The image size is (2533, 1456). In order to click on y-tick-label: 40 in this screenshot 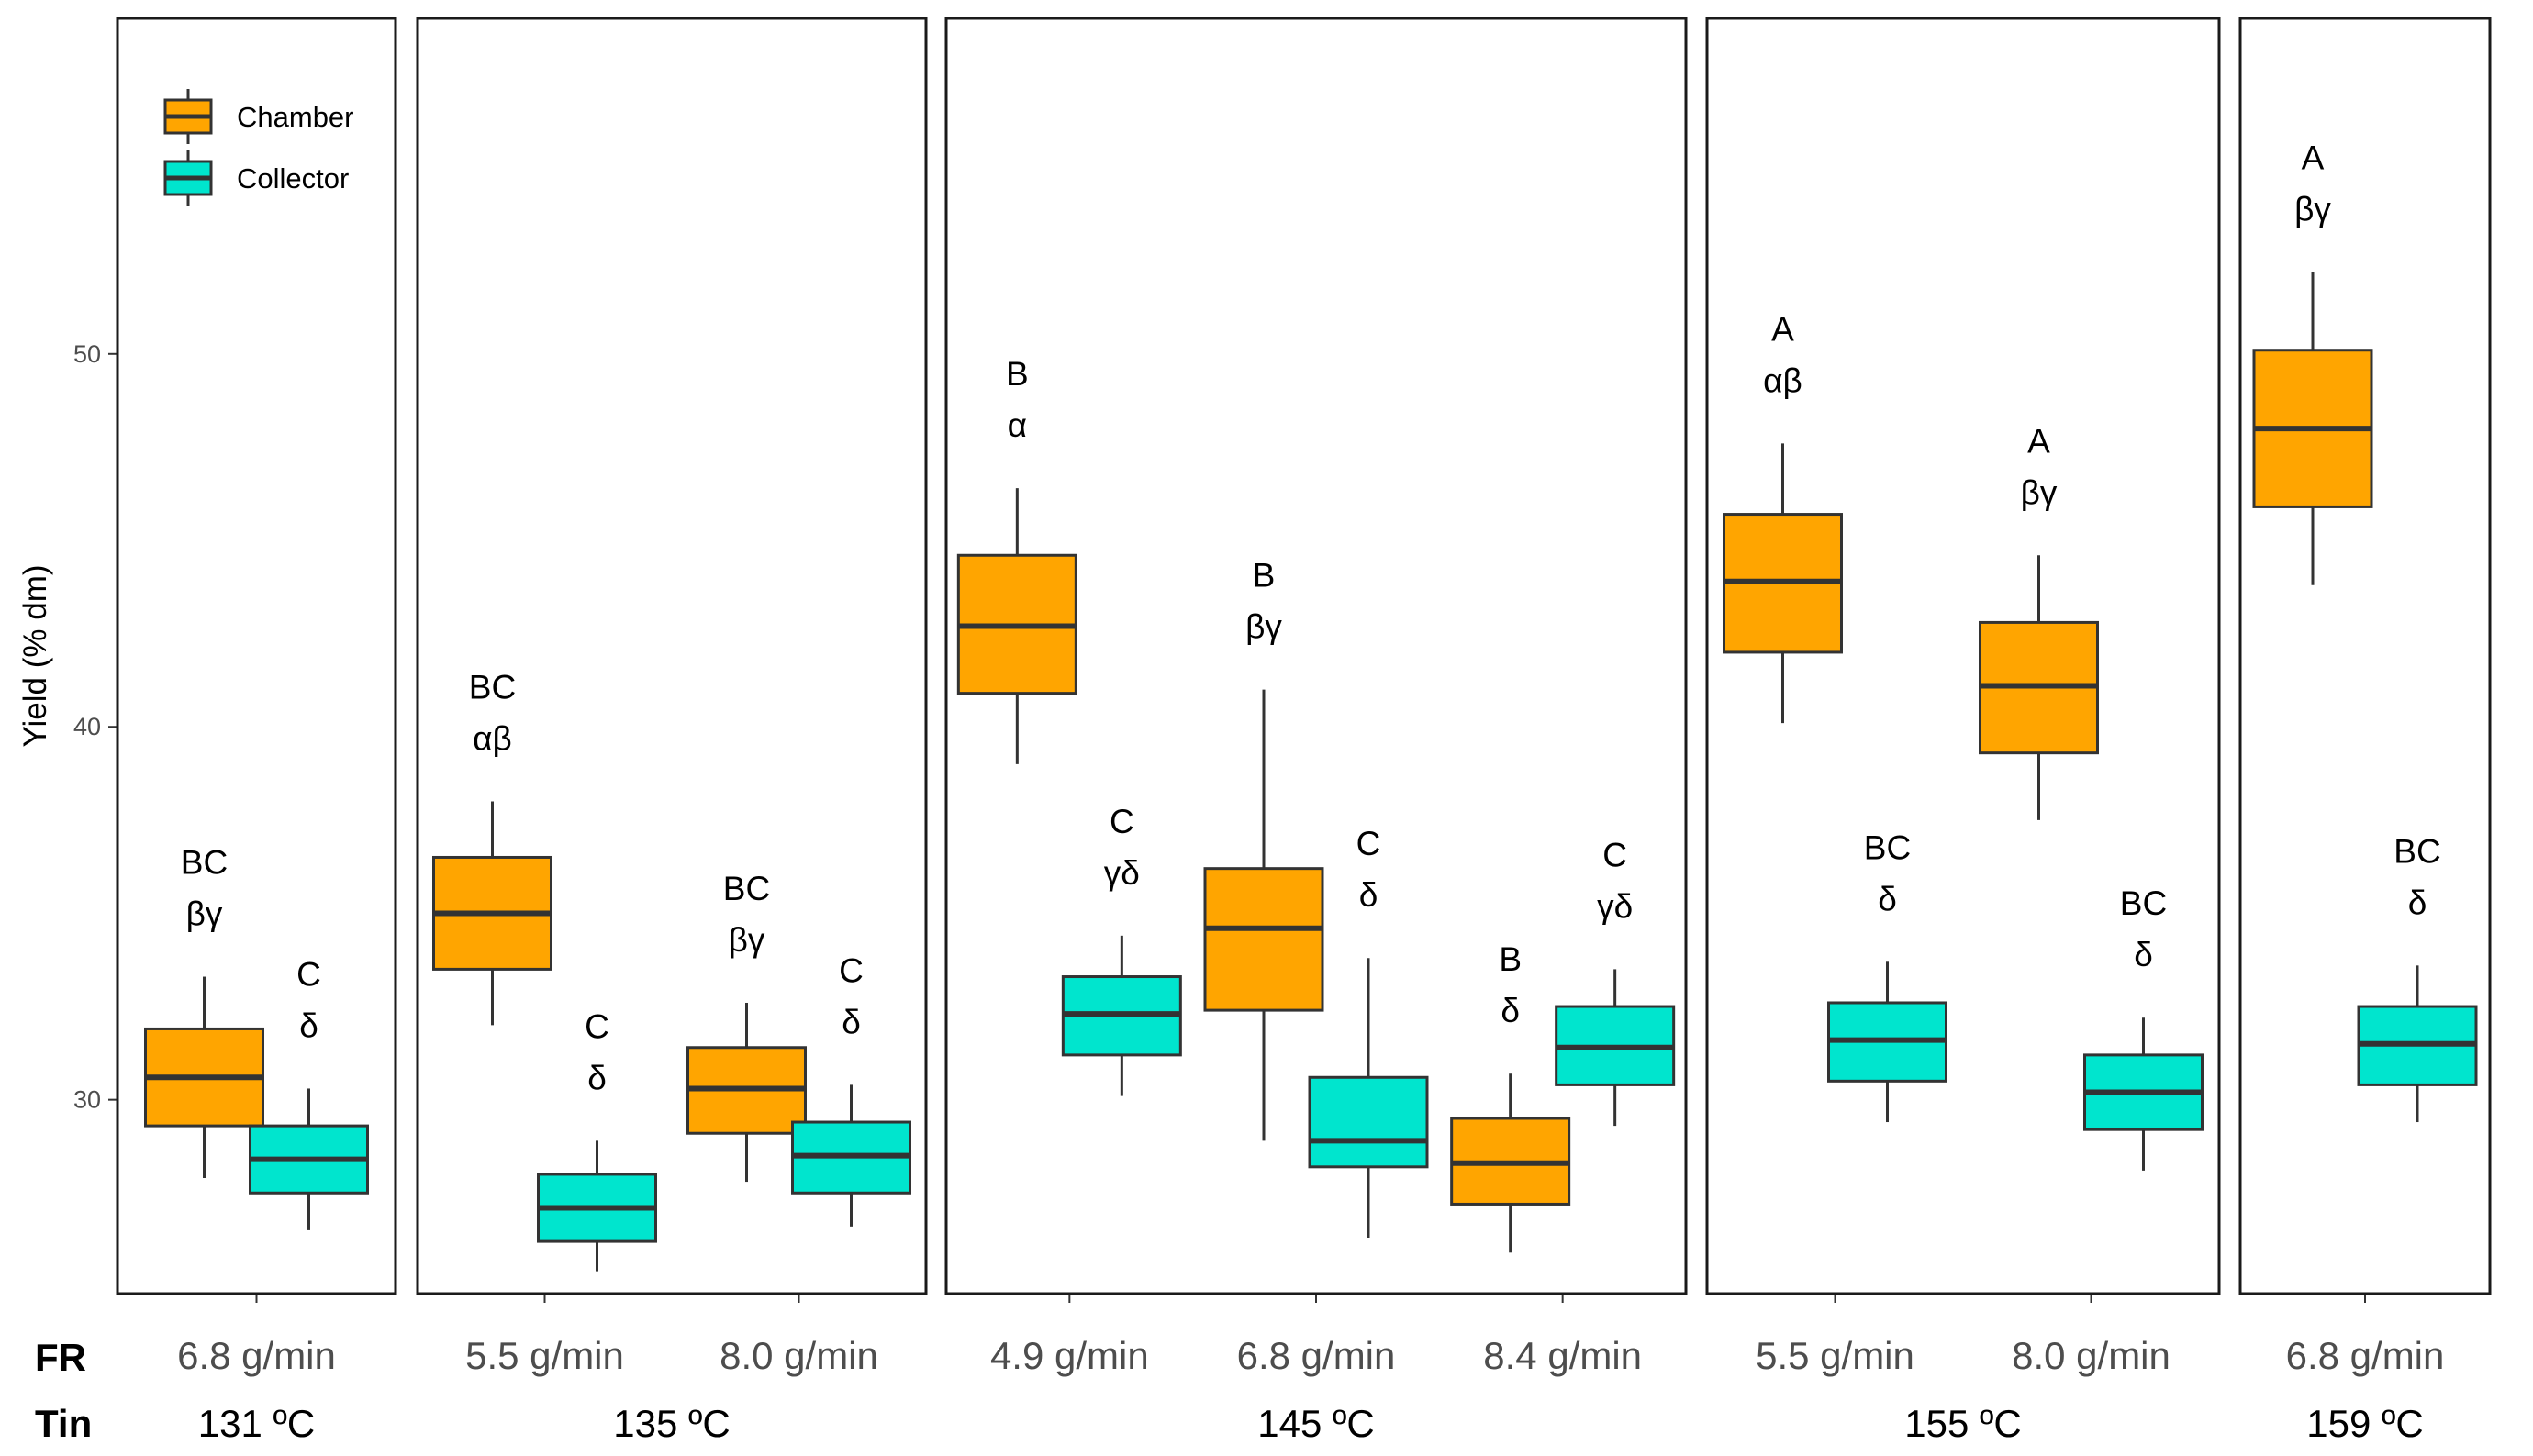, I will do `click(87, 726)`.